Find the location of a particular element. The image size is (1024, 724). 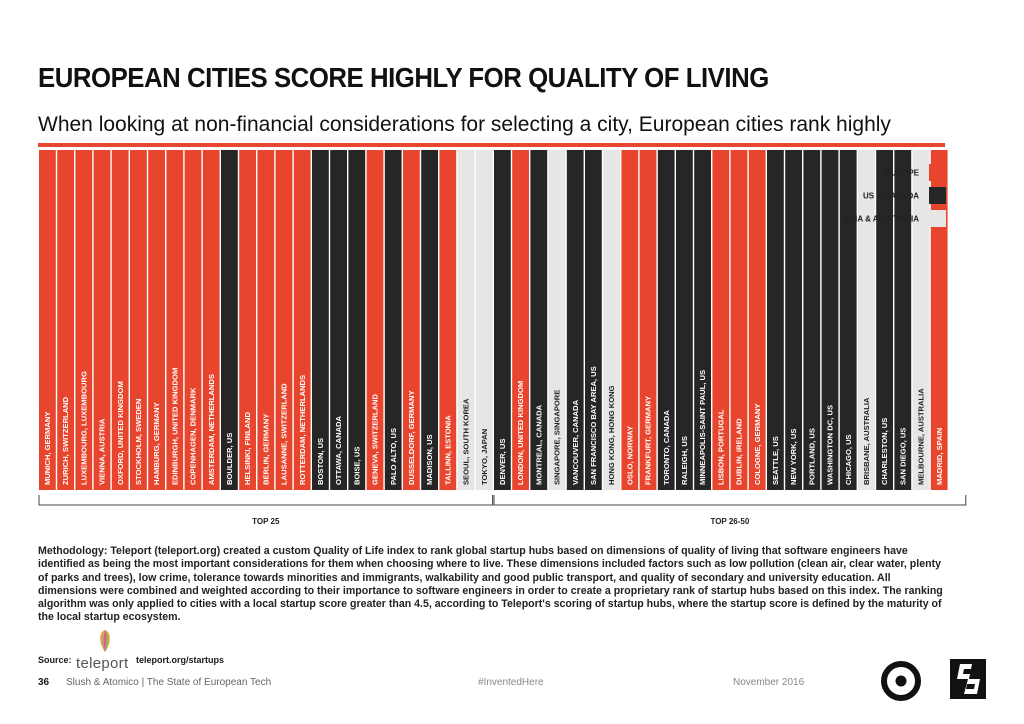

category-label: PORTLAND, US is located at coordinates (811, 456).